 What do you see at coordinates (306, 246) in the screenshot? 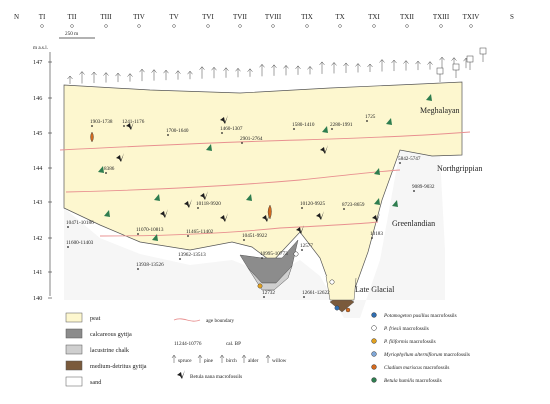
I see `date-label: 12577` at bounding box center [306, 246].